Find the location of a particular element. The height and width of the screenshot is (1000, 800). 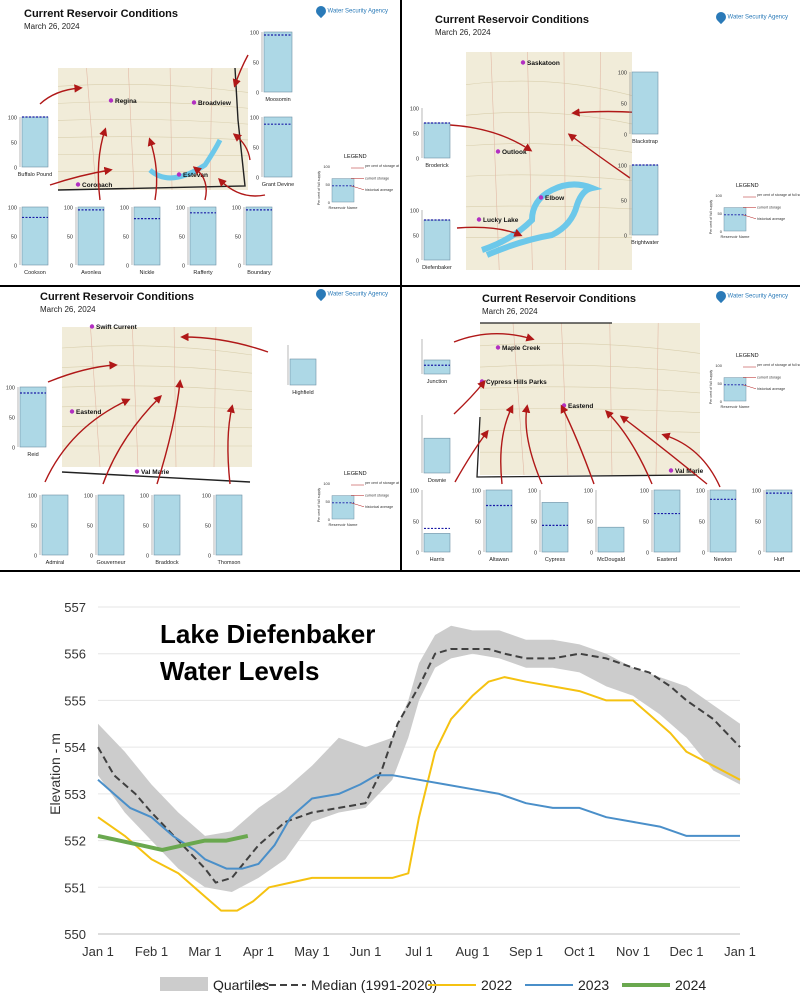

legend-x-label: Reservoir Name is located at coordinates (344, 524).